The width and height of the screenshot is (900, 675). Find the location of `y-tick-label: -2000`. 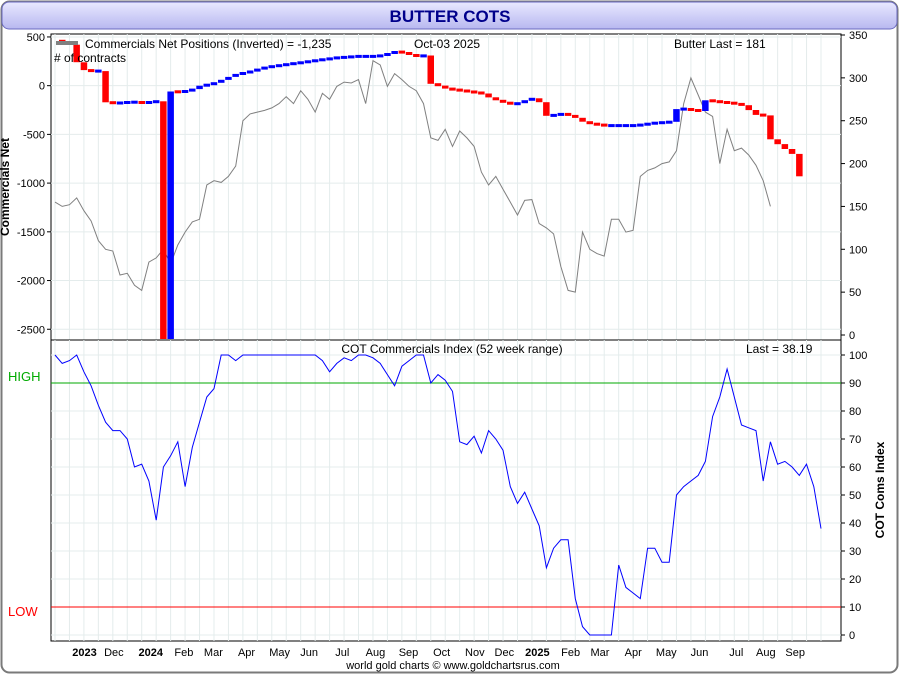

y-tick-label: -2000 is located at coordinates (31, 282).